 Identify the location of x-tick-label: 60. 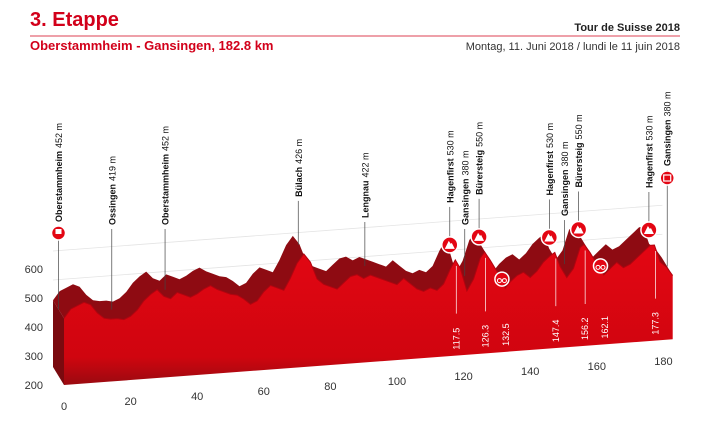
(264, 392).